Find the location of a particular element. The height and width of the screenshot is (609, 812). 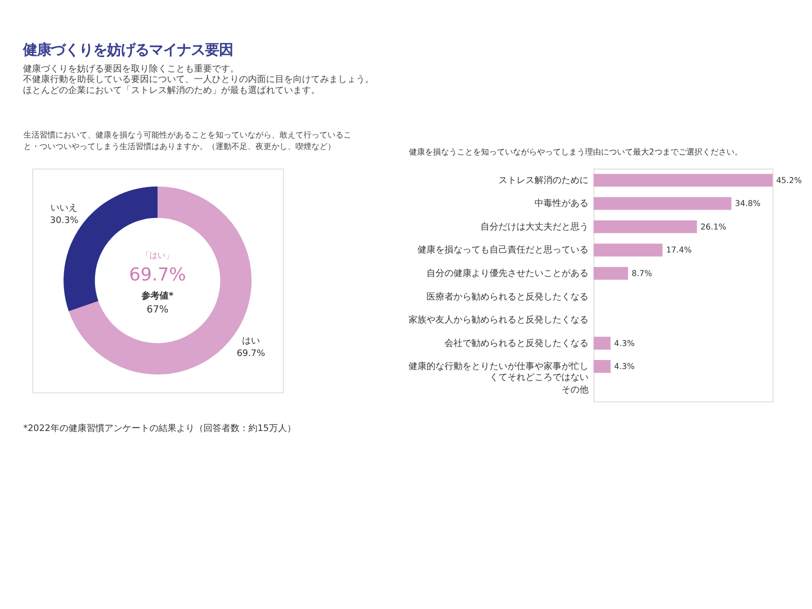

text: 「はい」 is located at coordinates (158, 255).